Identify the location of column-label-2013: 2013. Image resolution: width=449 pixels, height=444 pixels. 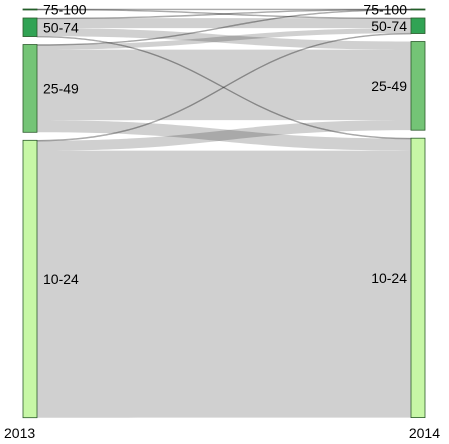
(19, 433).